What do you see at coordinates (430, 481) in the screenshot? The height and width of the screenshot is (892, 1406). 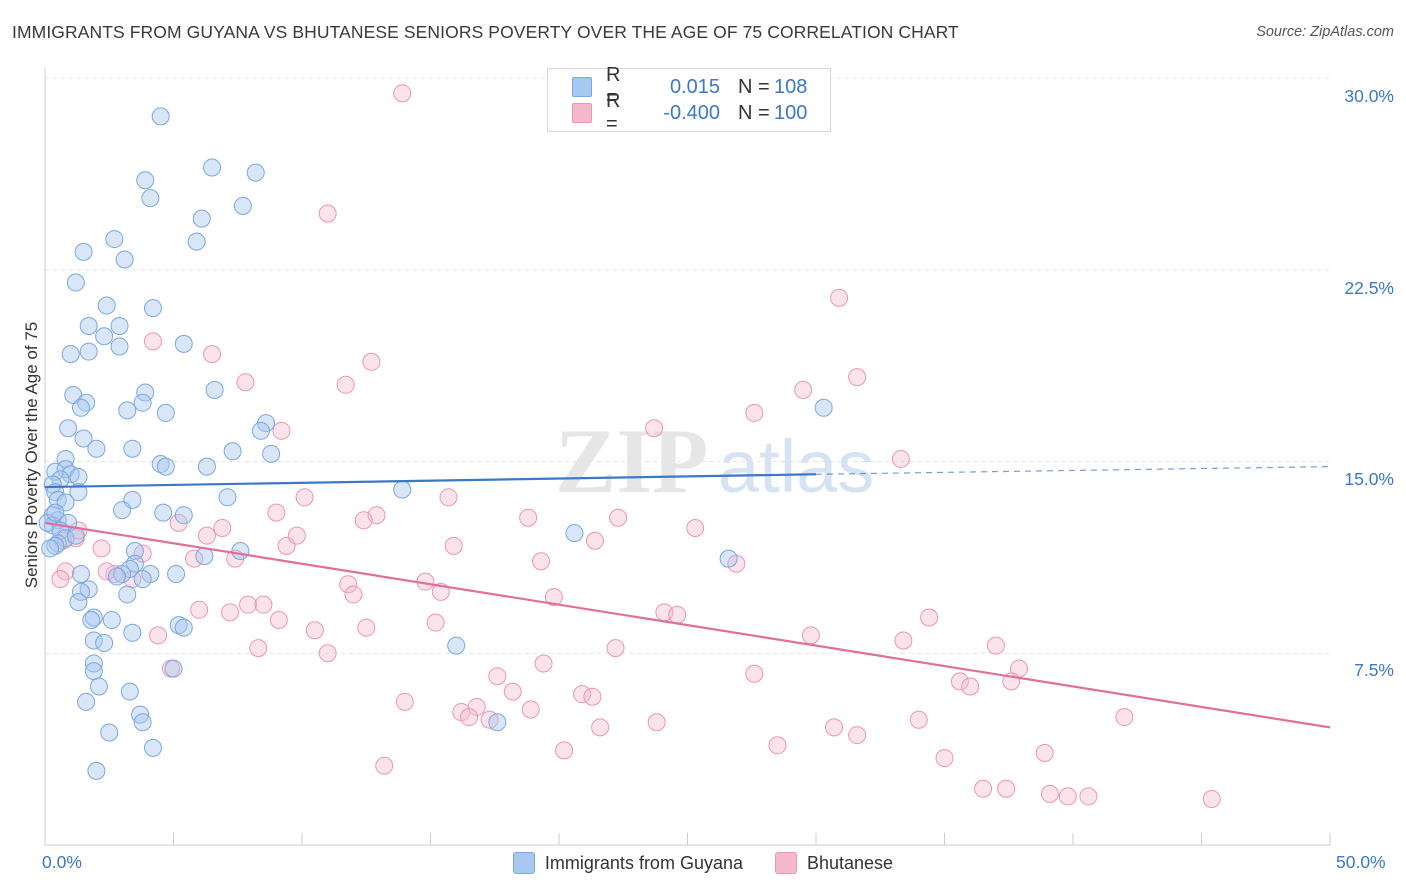 I see `trend-line-guyana` at bounding box center [430, 481].